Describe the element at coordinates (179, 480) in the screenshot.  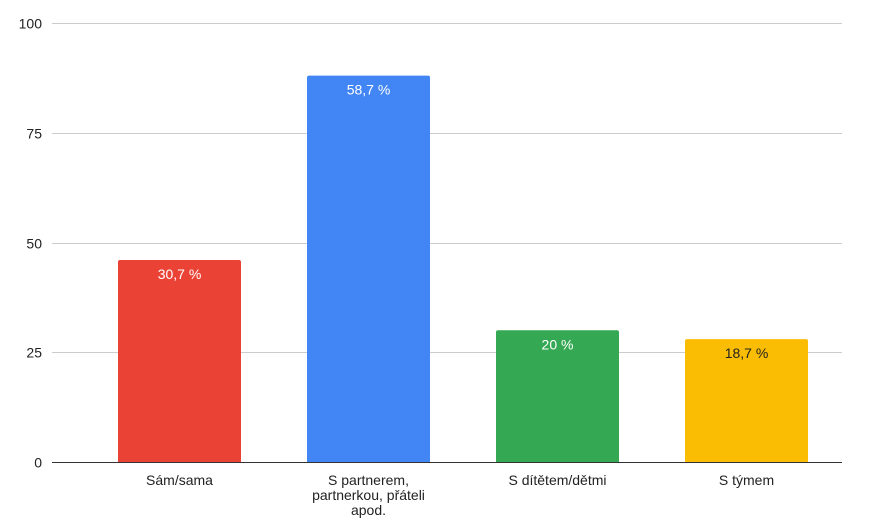
I see `x-category-label: Sám/sama` at that location.